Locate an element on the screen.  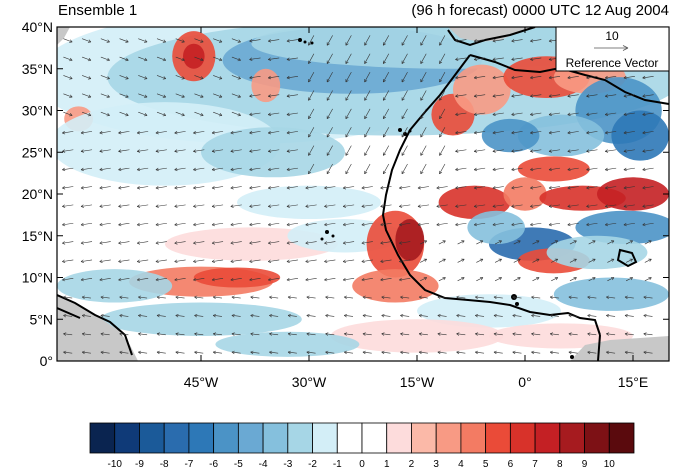
colorbar-label: 1 is located at coordinates (387, 464).